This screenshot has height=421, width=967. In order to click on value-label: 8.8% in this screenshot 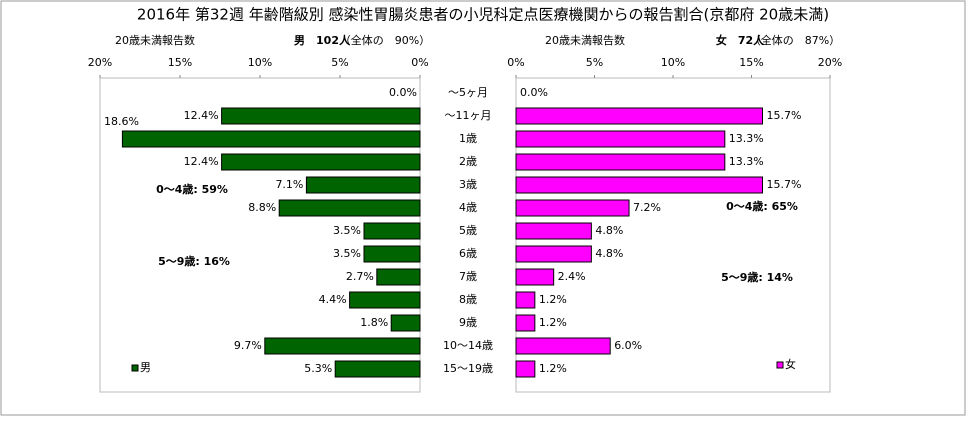, I will do `click(262, 207)`.